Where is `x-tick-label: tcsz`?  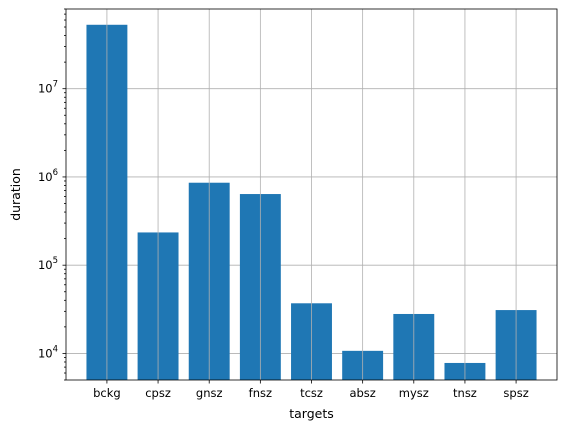 x-tick-label: tcsz is located at coordinates (311, 393).